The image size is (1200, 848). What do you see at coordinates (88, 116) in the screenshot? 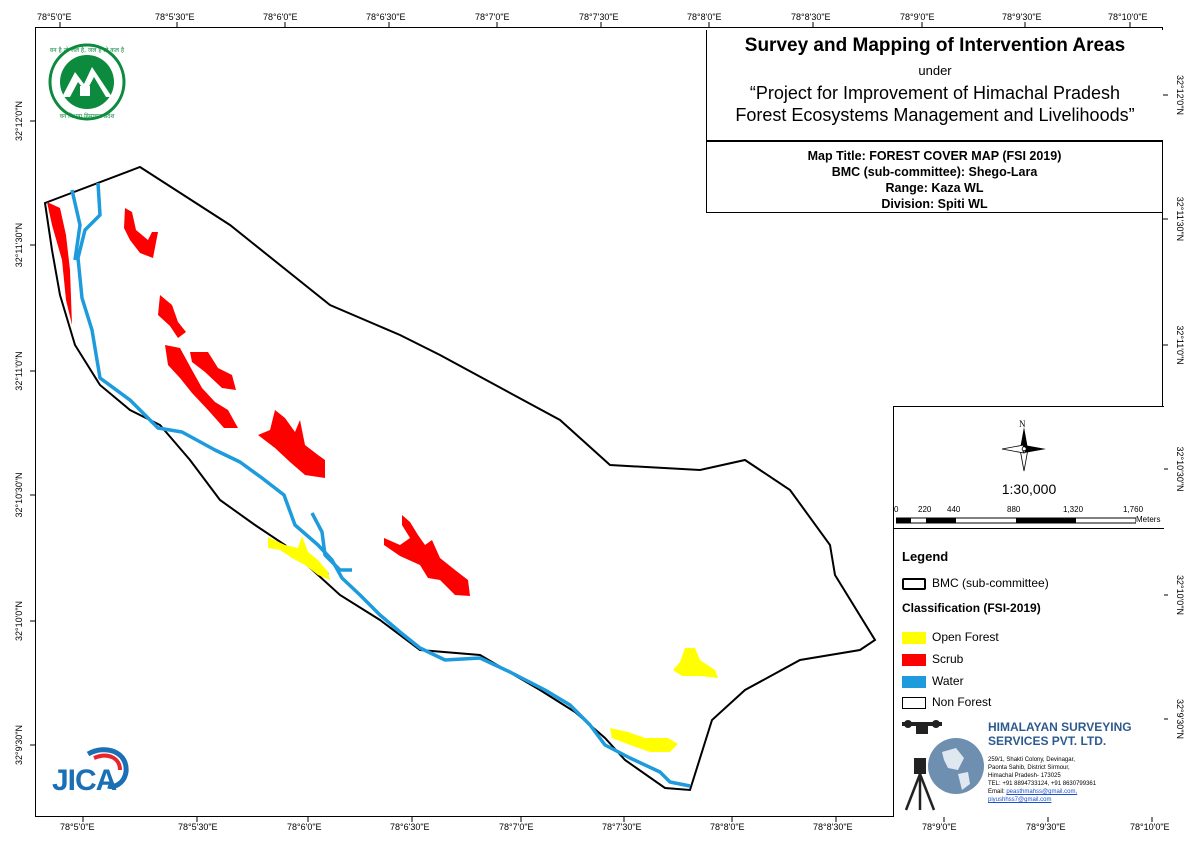
I see `svg-text: वन विभाग हिमाचल प्रदेश` at bounding box center [88, 116].